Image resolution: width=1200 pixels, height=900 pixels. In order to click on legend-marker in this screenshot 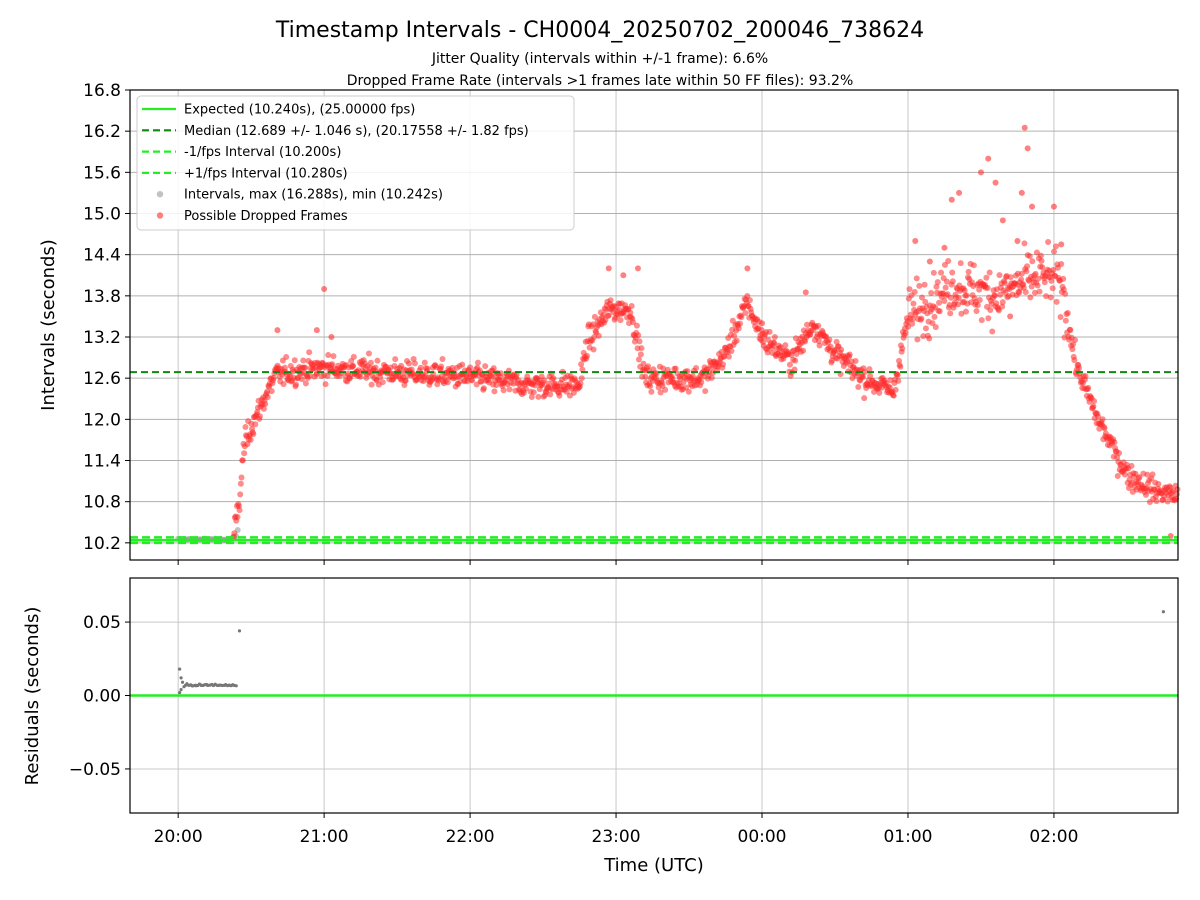, I will do `click(160, 215)`.